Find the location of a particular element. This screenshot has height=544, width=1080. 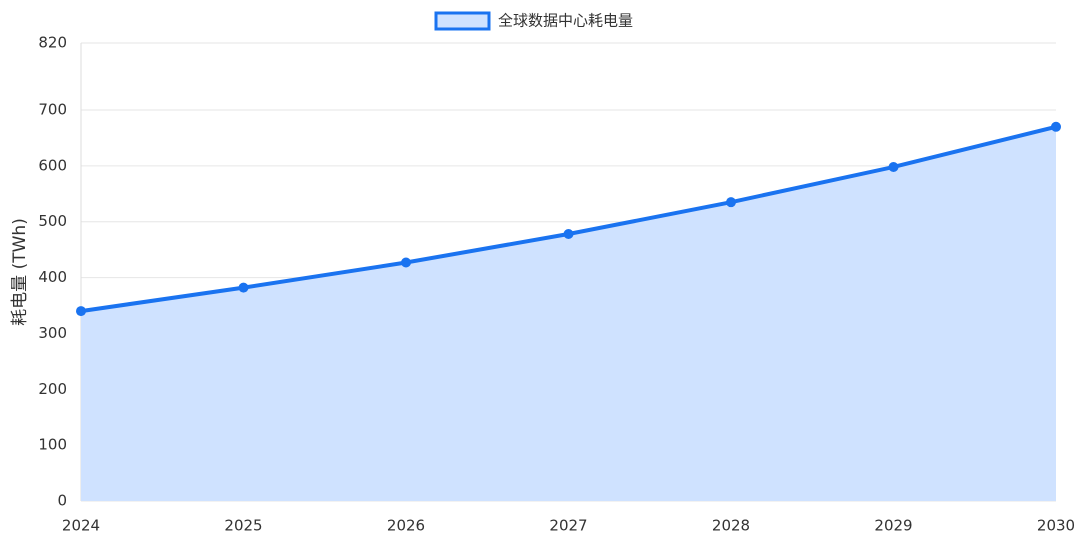

x-tick-label: 2028 is located at coordinates (731, 526).